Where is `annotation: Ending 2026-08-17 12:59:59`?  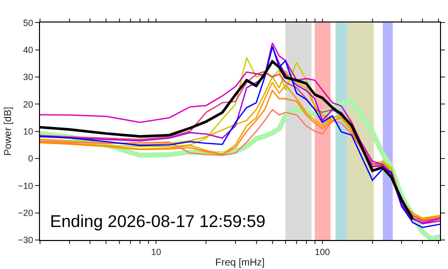 annotation: Ending 2026-08-17 12:59:59 is located at coordinates (158, 221).